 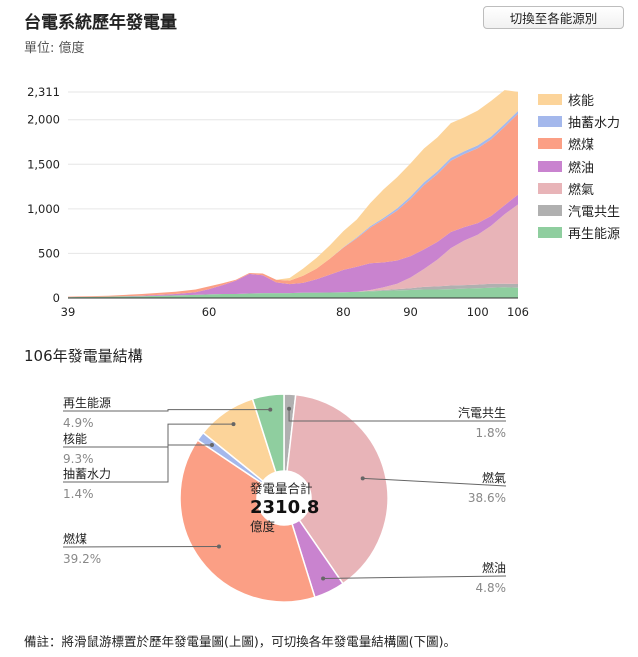 I want to click on x-tick-label: 100, so click(x=478, y=312).